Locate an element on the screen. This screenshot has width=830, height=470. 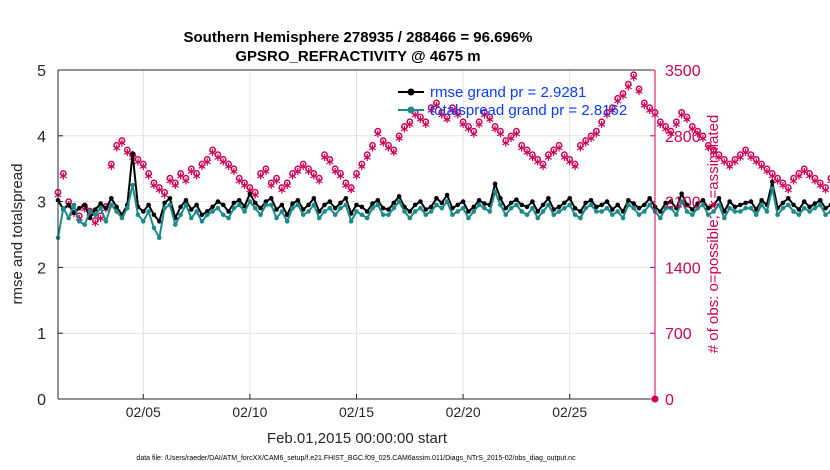
tick-label-x: 02/15 is located at coordinates (356, 412).